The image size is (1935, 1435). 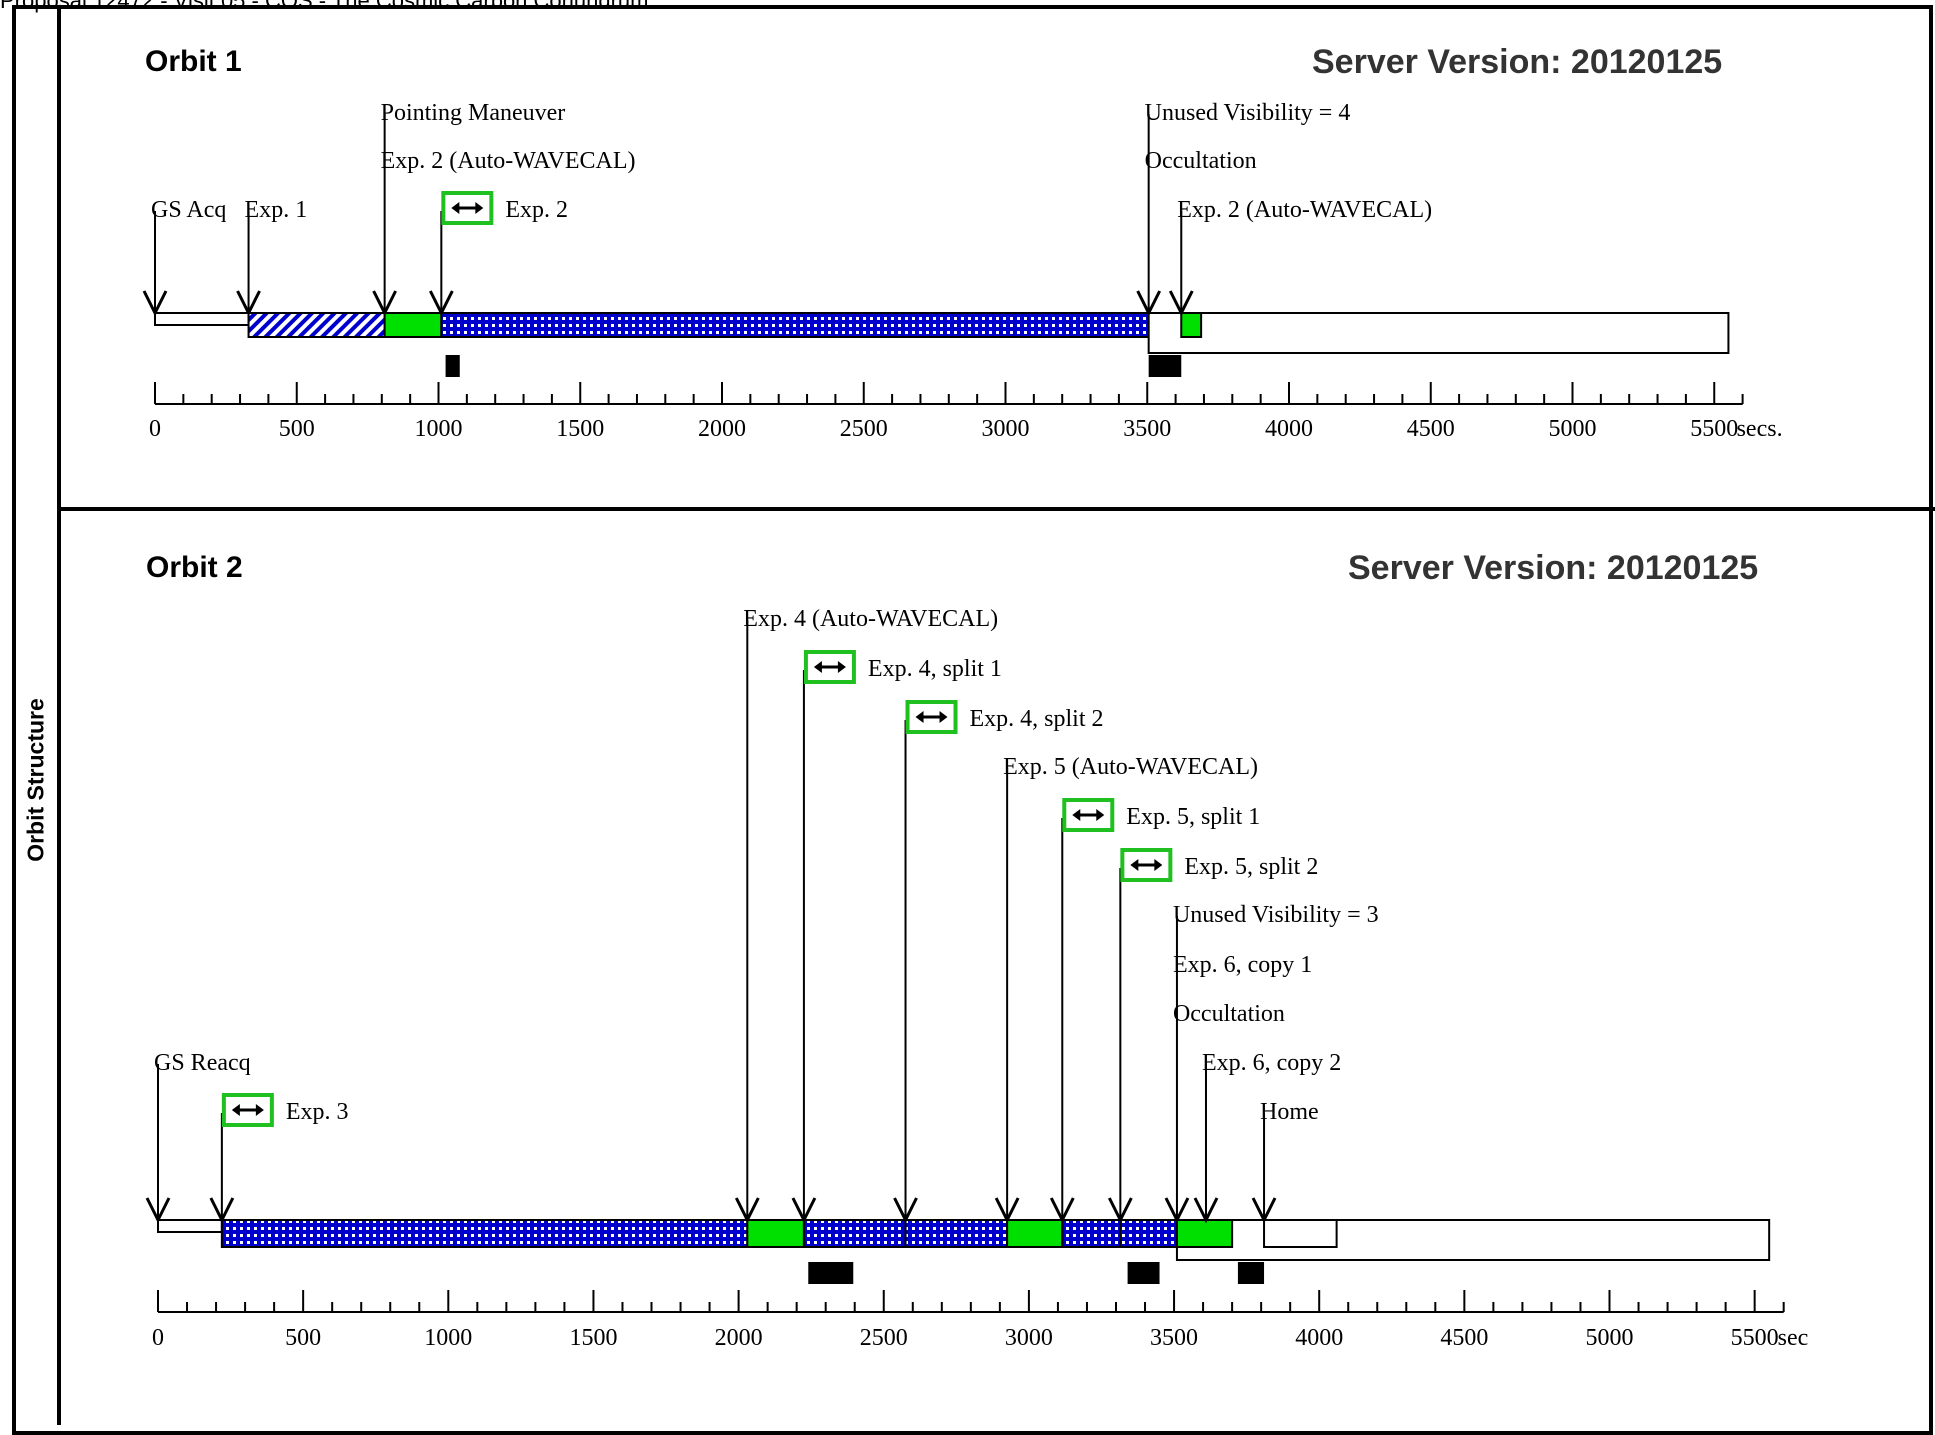 What do you see at coordinates (276, 210) in the screenshot?
I see `event-label: Exp. 1` at bounding box center [276, 210].